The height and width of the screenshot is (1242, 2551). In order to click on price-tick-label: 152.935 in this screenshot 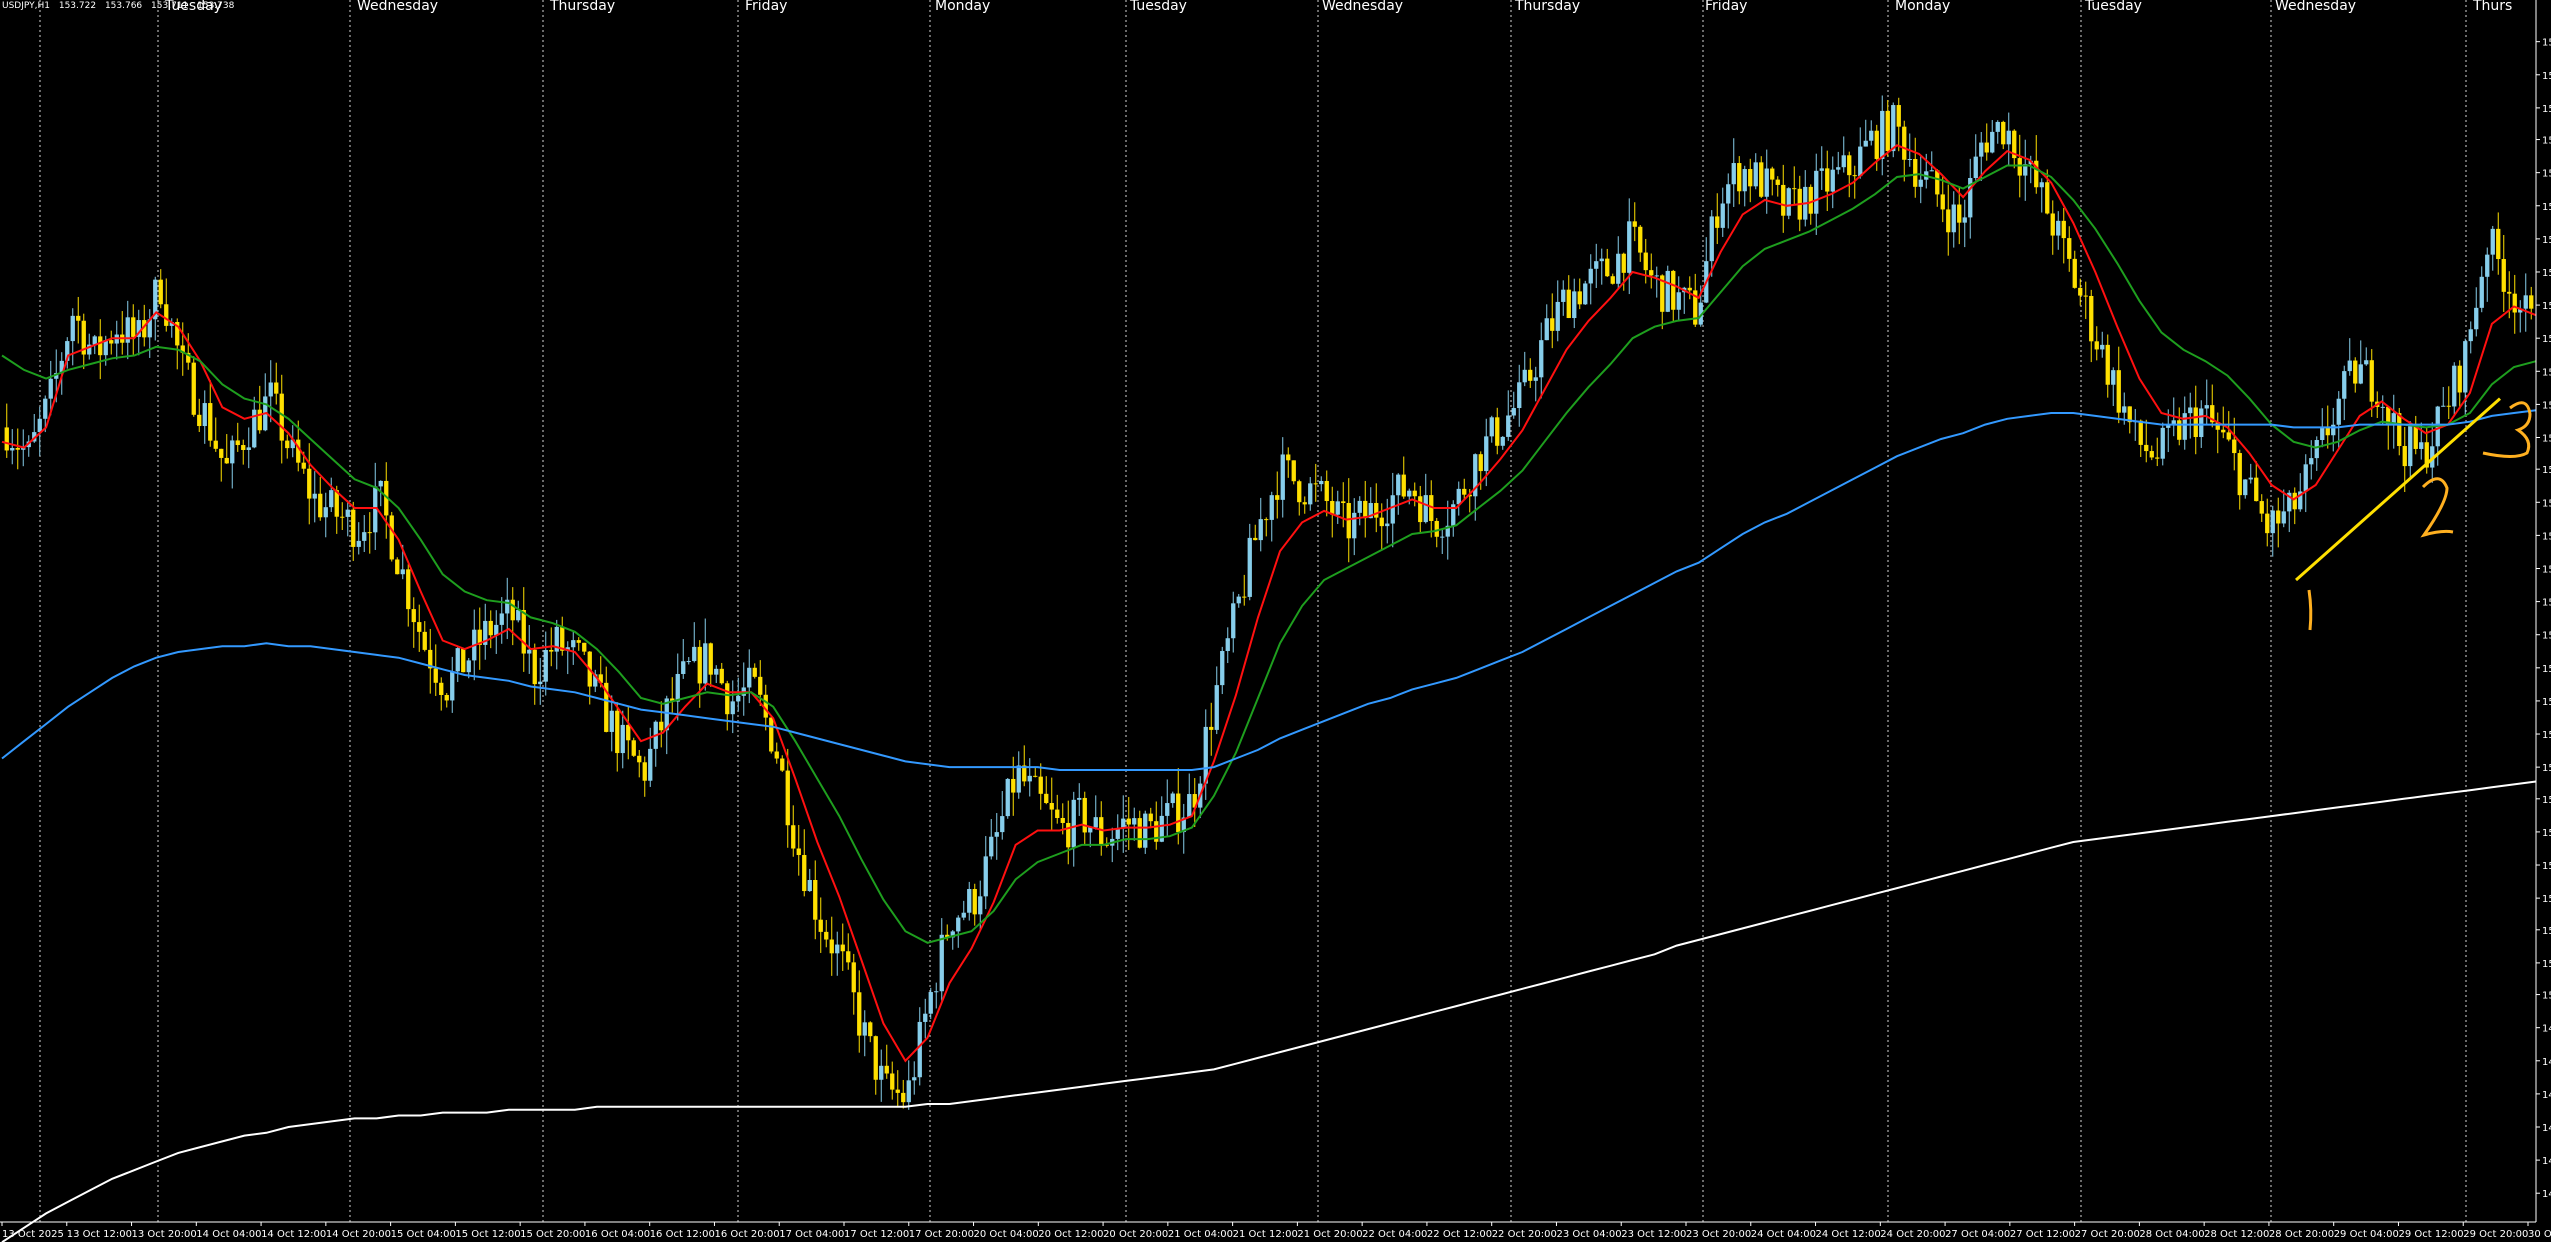, I will do `click(2546, 174)`.